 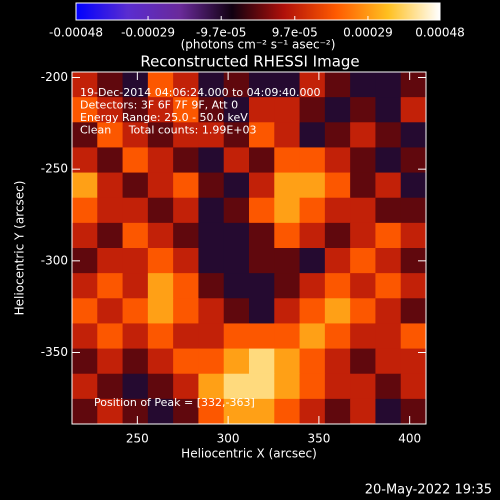 I want to click on x-axis-label: Heliocentric X (arcsec), so click(x=249, y=454).